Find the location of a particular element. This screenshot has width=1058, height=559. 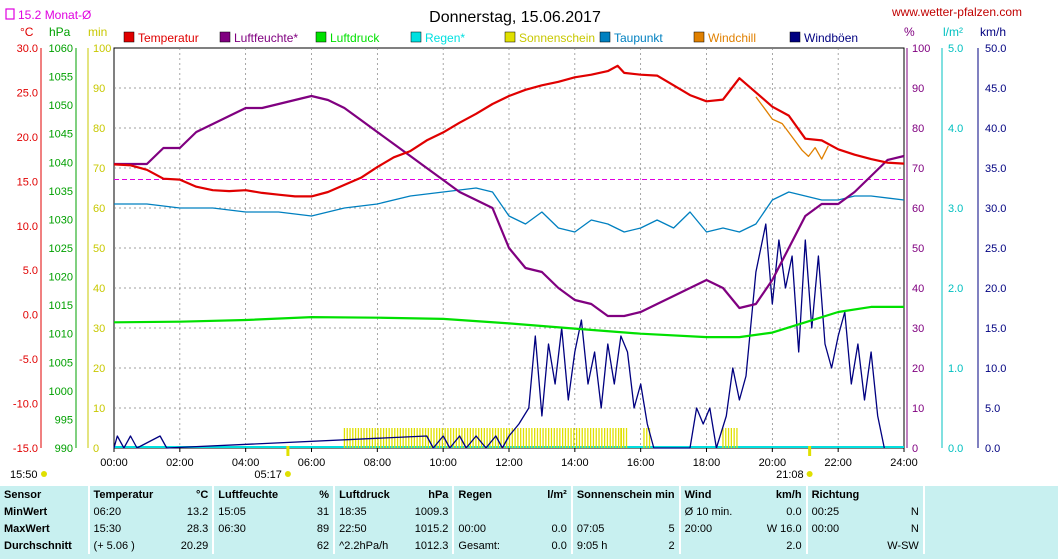

stats-header-sun: Sonnenschein min is located at coordinates (625, 494).